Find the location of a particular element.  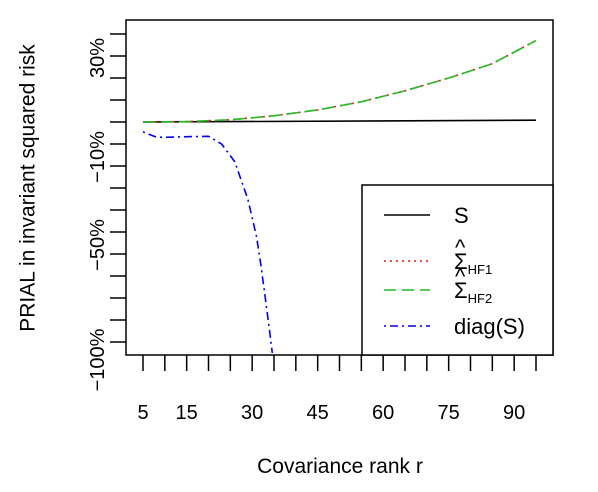

x-axis-title: Covariance rank r is located at coordinates (340, 466).